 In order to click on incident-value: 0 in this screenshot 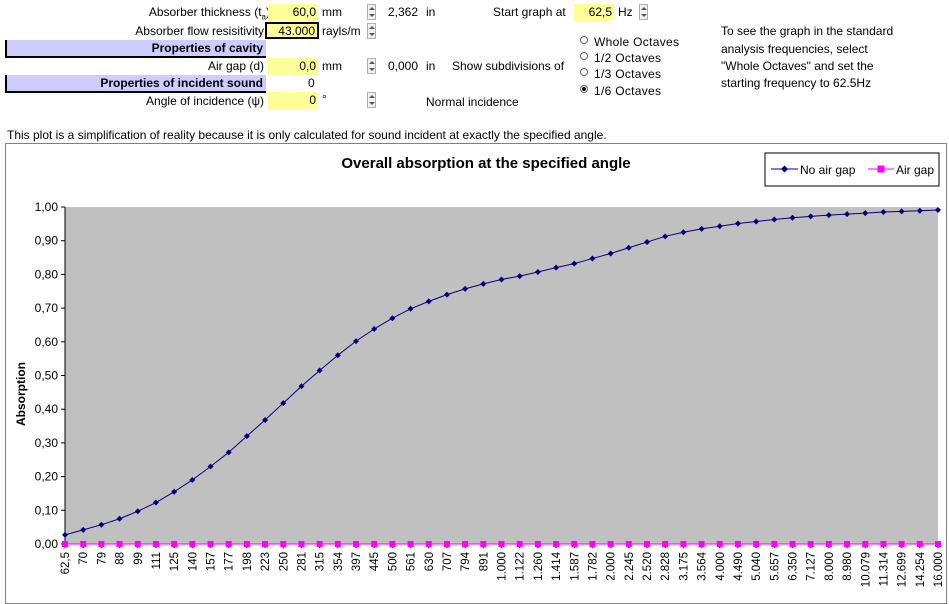, I will do `click(311, 83)`.